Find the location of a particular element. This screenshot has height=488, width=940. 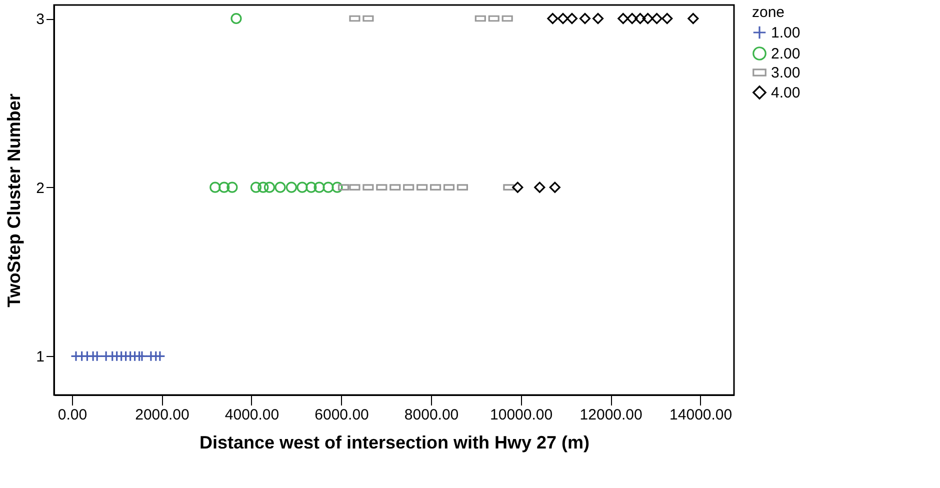

y-tick-label: 3 is located at coordinates (40, 19).